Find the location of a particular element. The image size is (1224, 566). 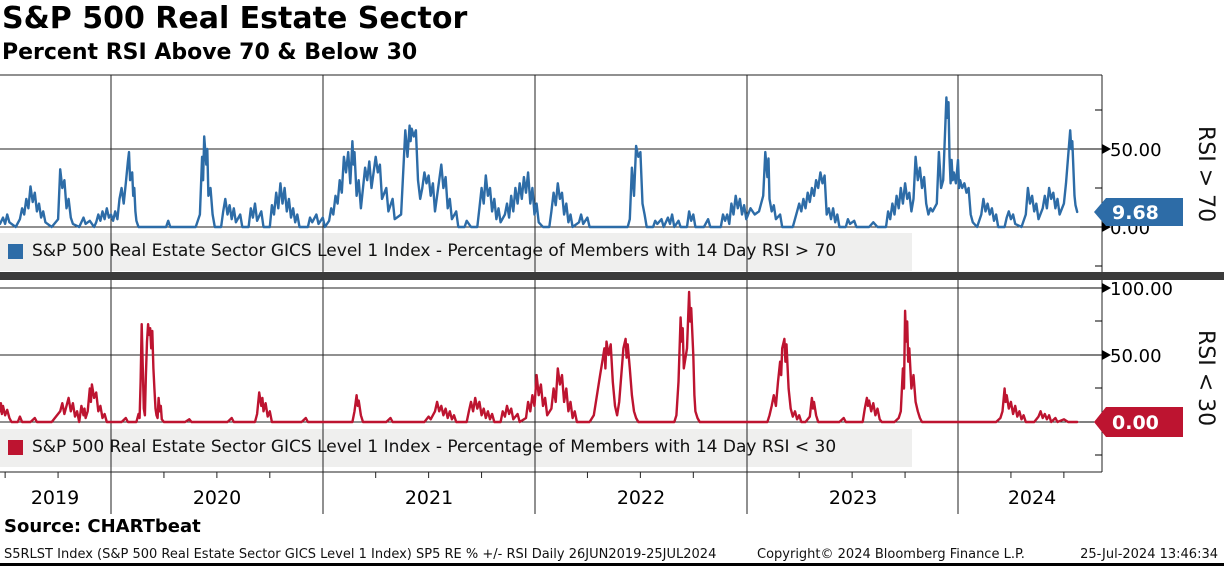

x-tick-2024: 2024 is located at coordinates (1032, 498).